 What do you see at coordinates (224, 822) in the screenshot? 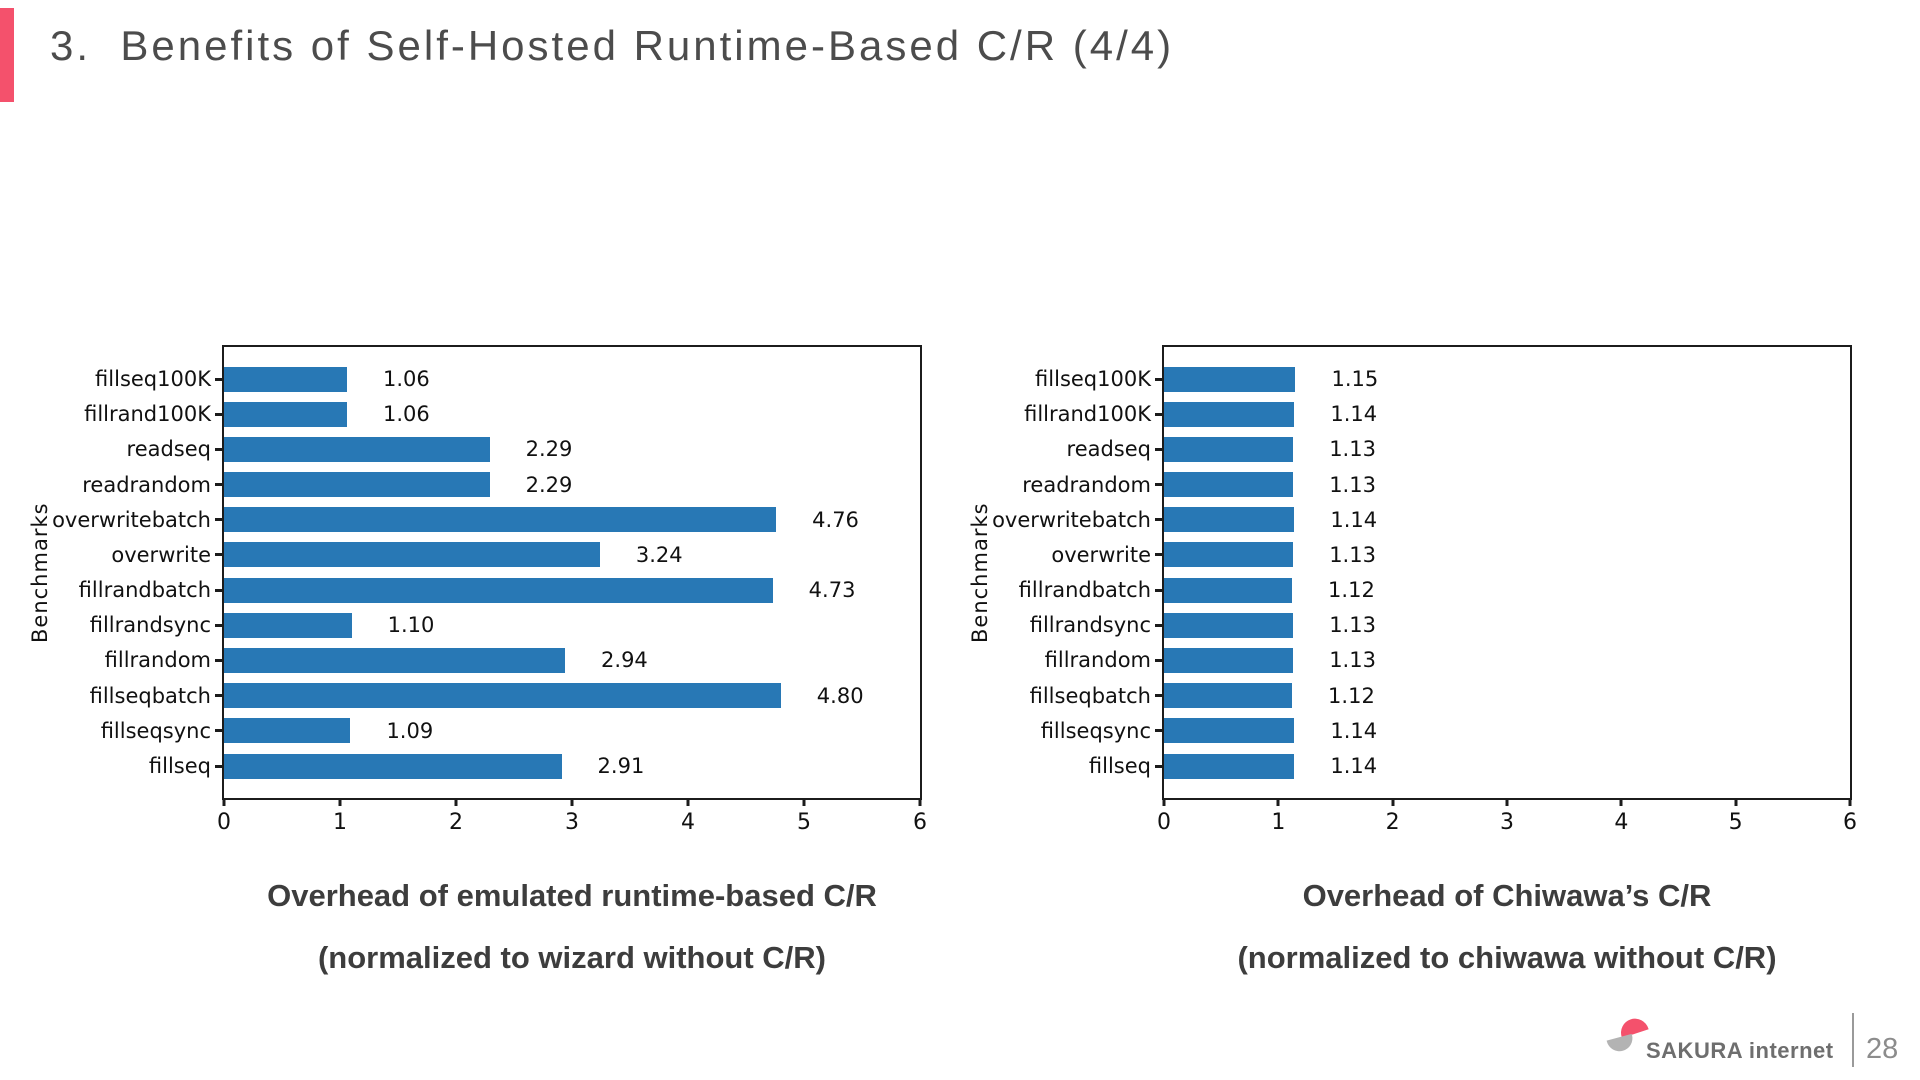
I see `x-tick-label: 0` at bounding box center [224, 822].